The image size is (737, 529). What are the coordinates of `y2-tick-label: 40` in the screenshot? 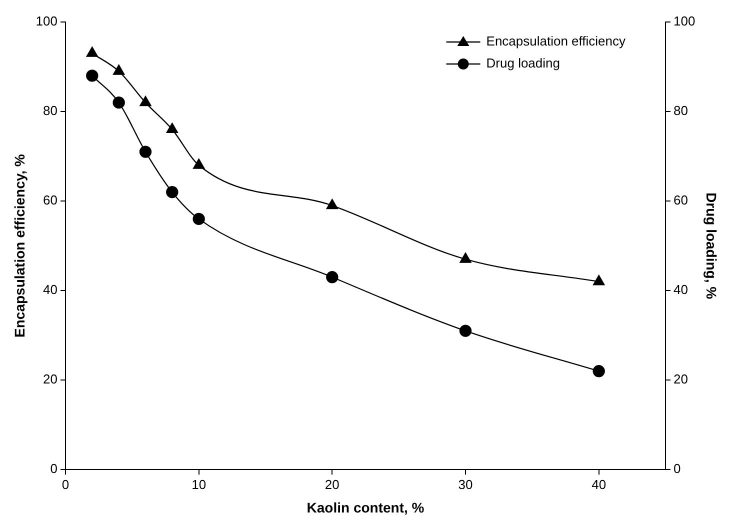 It's located at (681, 290).